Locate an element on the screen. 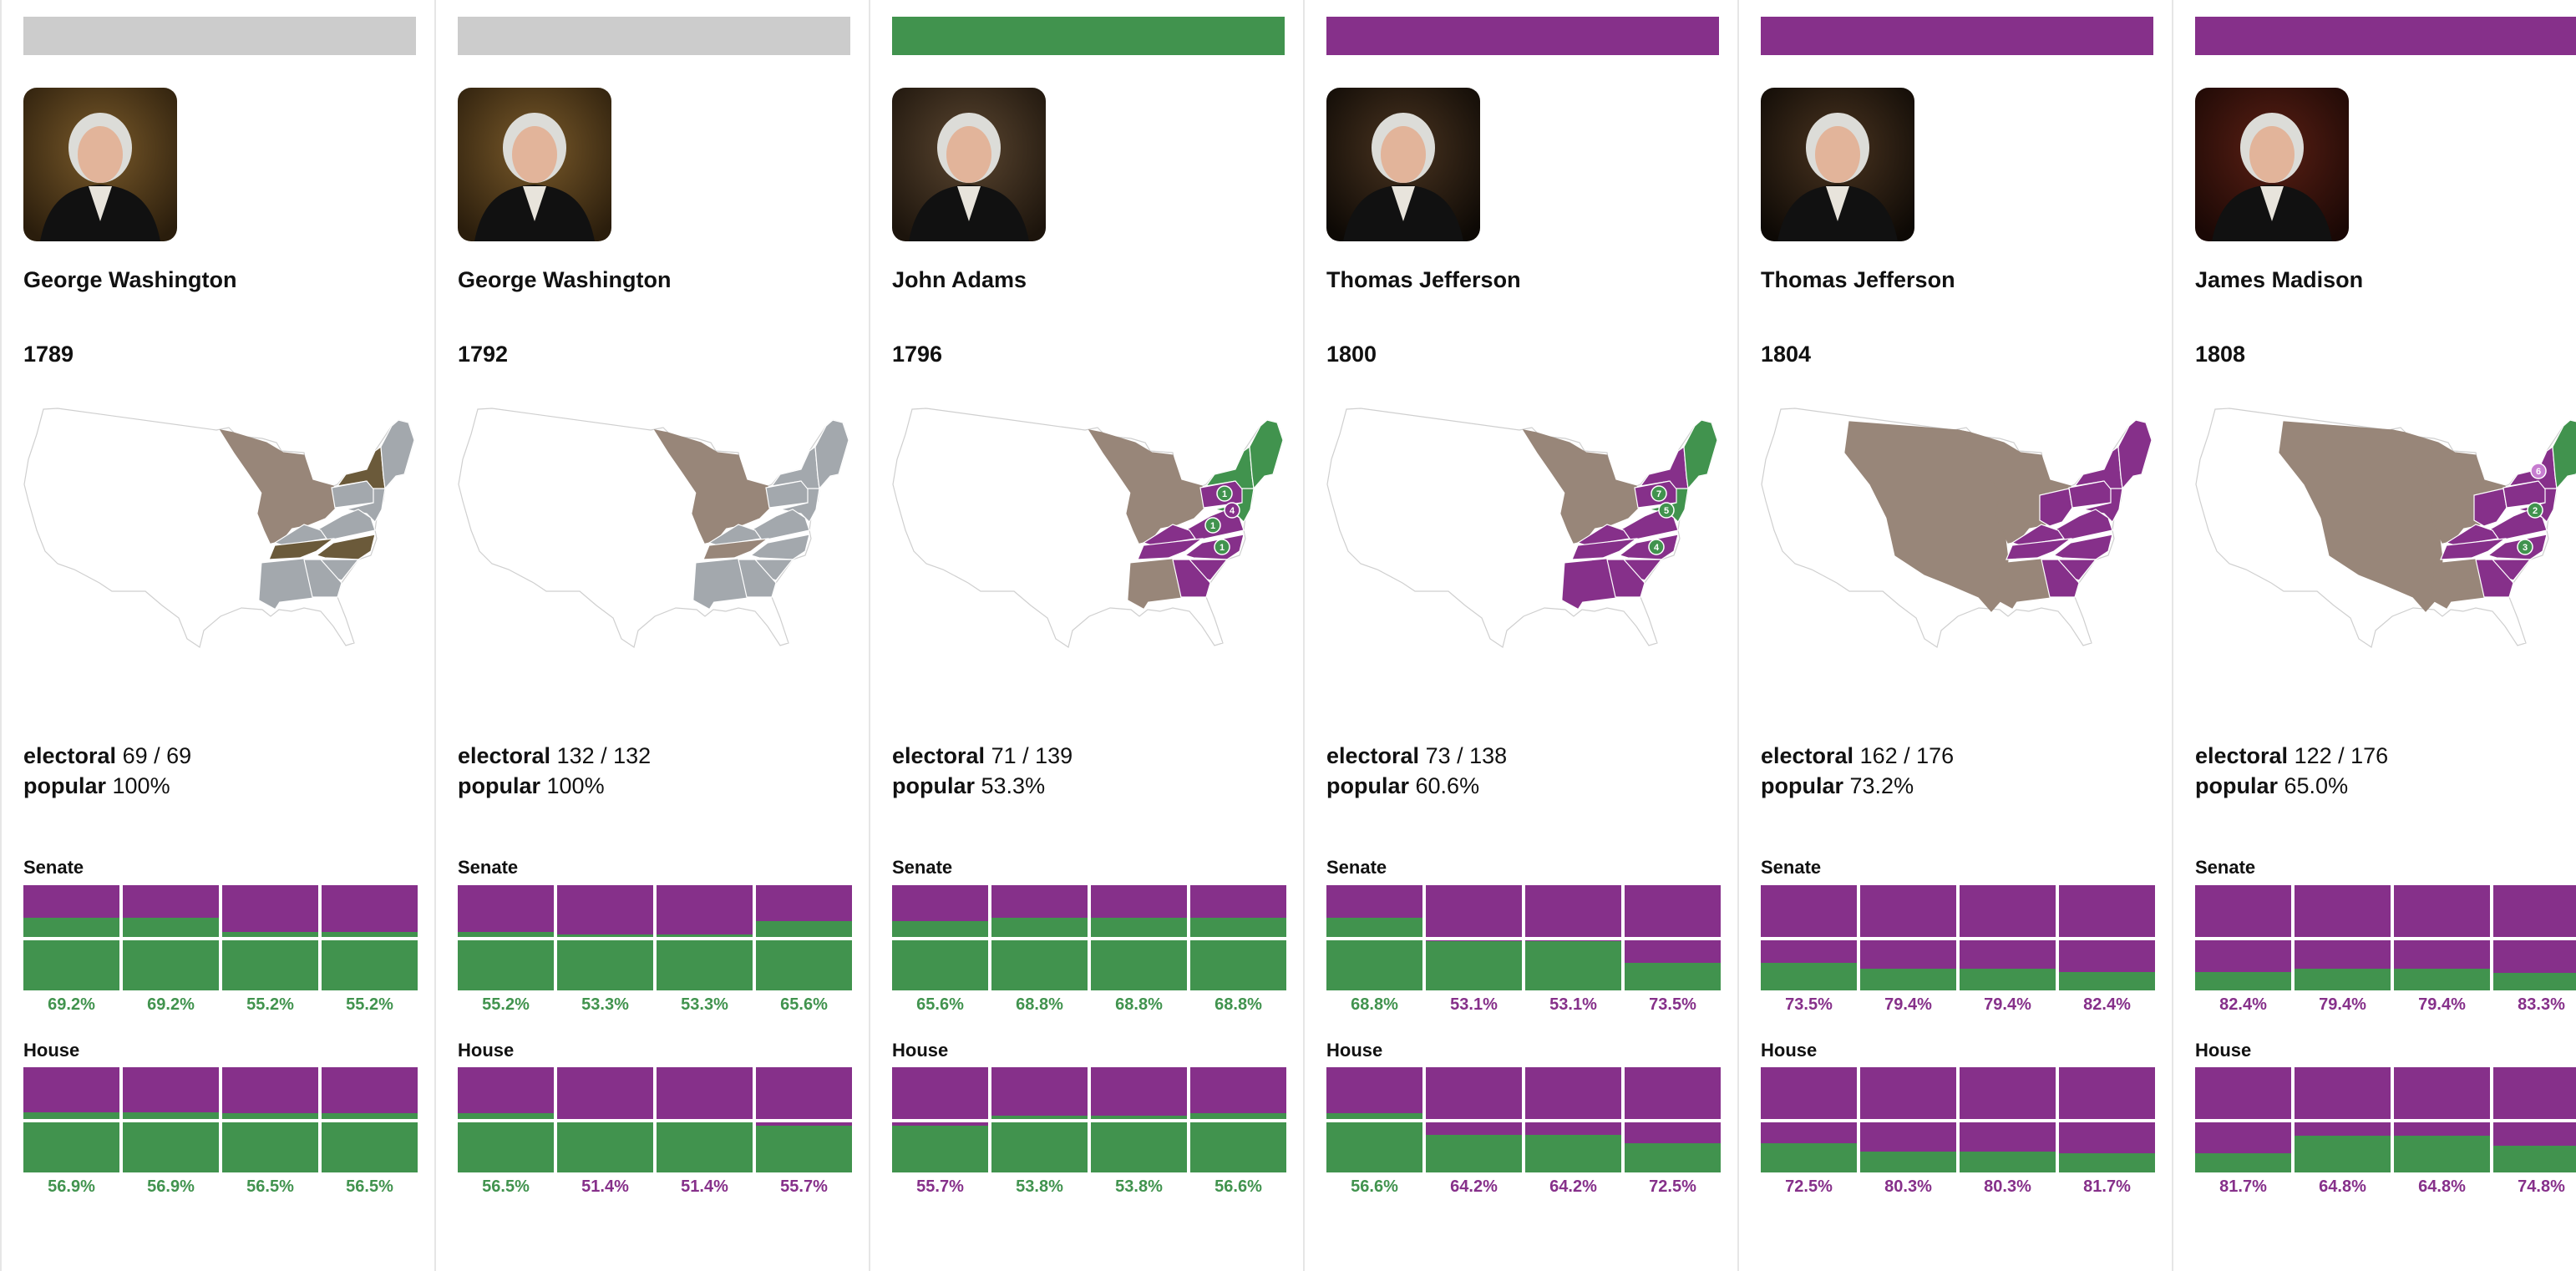 The image size is (2576, 1271). electoral-map is located at coordinates (225, 521).